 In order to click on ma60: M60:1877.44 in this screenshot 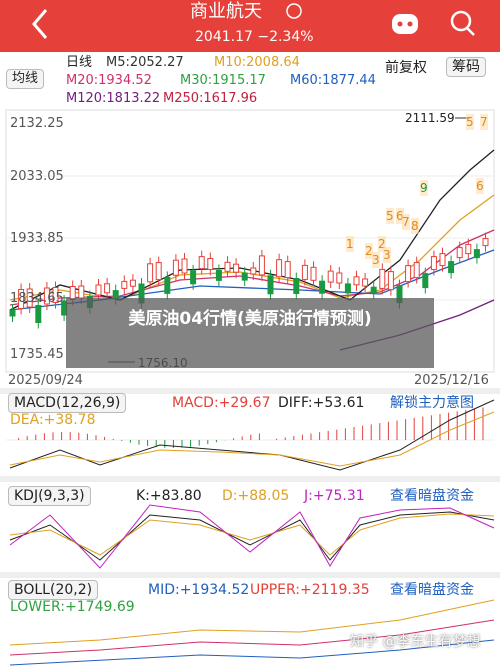, I will do `click(333, 80)`.